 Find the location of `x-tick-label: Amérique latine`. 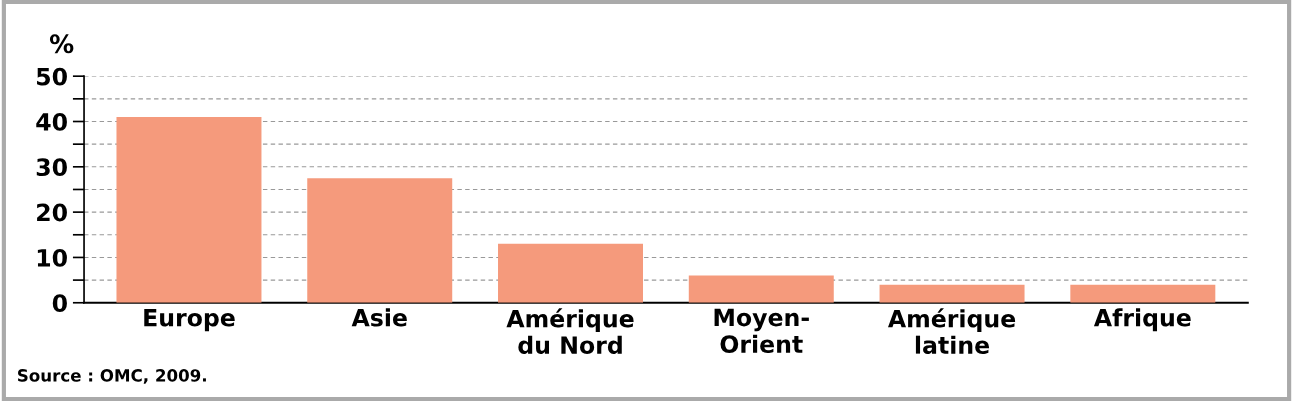

x-tick-label: Amérique latine is located at coordinates (951, 331).